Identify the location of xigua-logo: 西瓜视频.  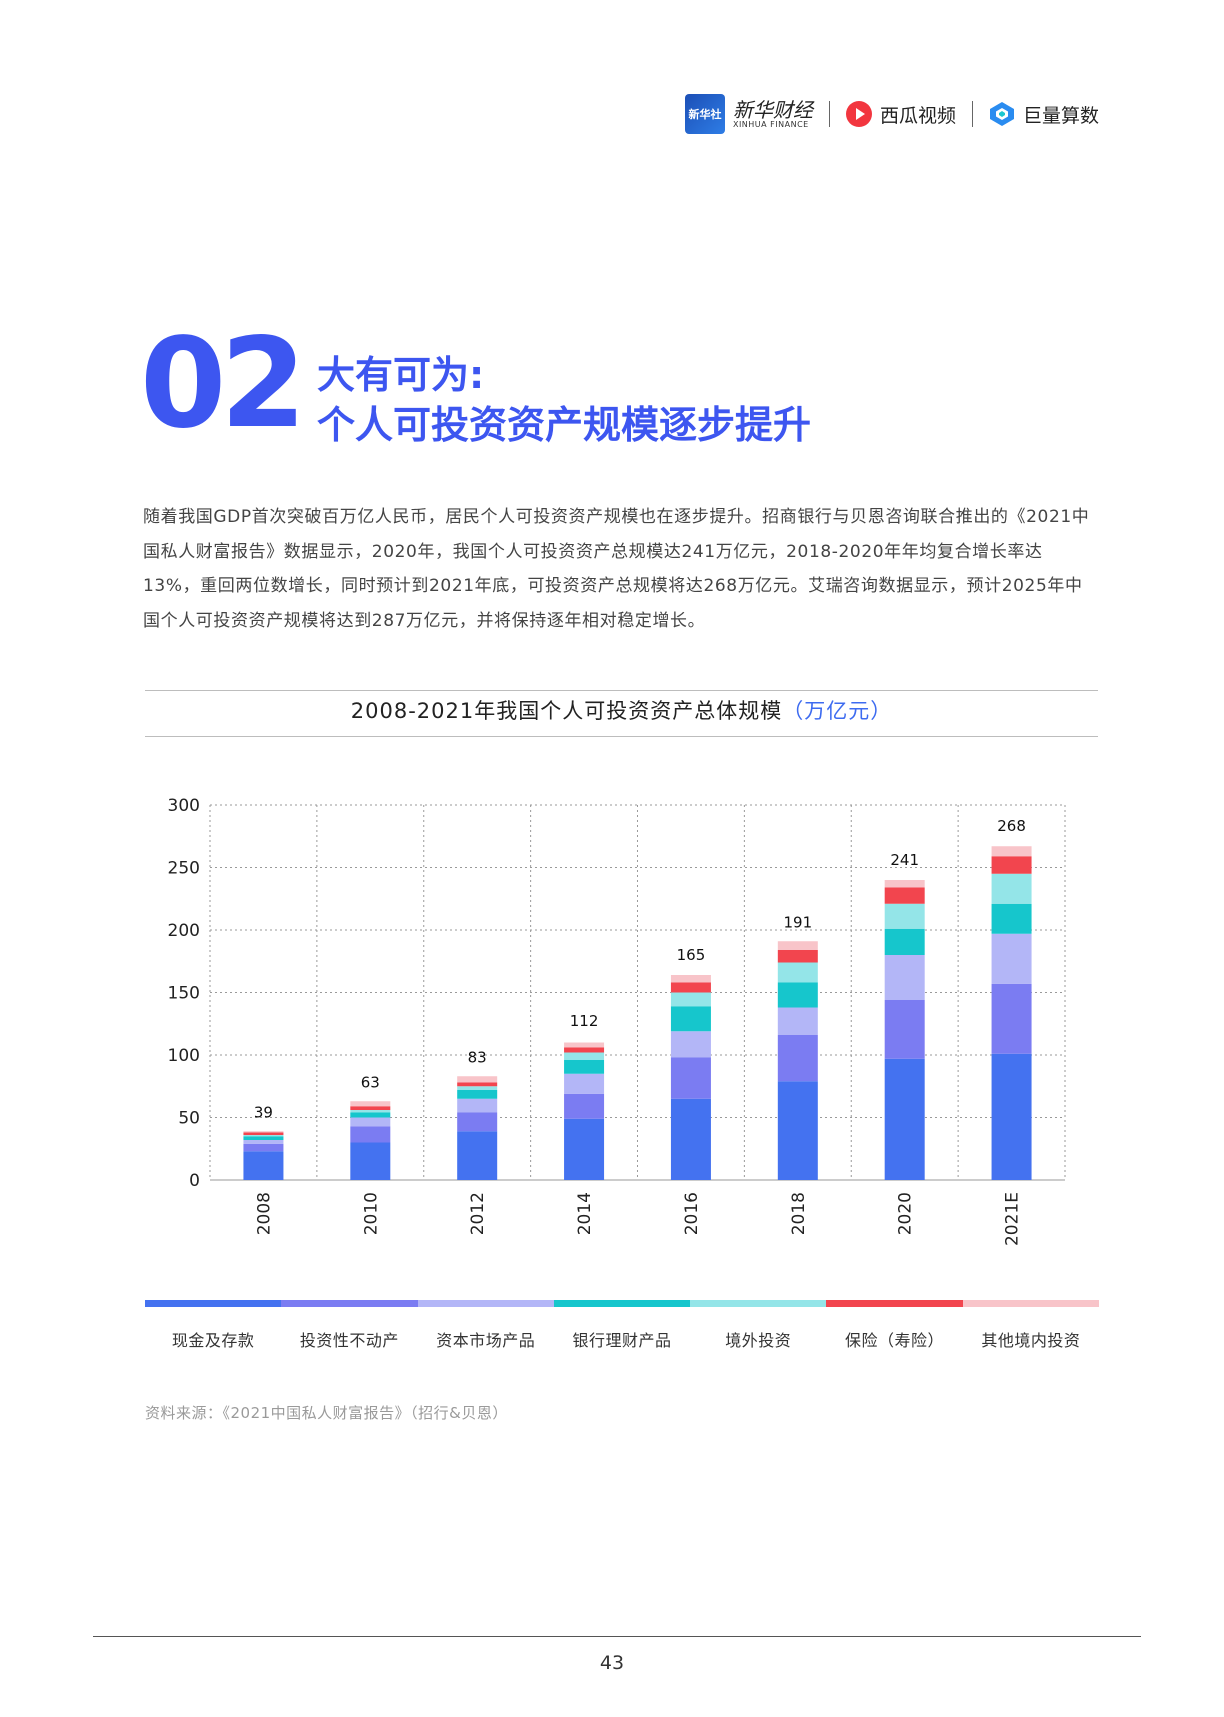
(900, 114).